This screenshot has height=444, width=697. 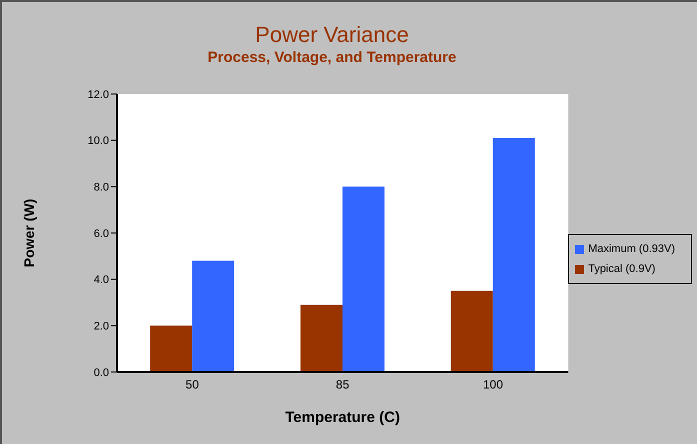 I want to click on x-tick-label: 85, so click(x=343, y=385).